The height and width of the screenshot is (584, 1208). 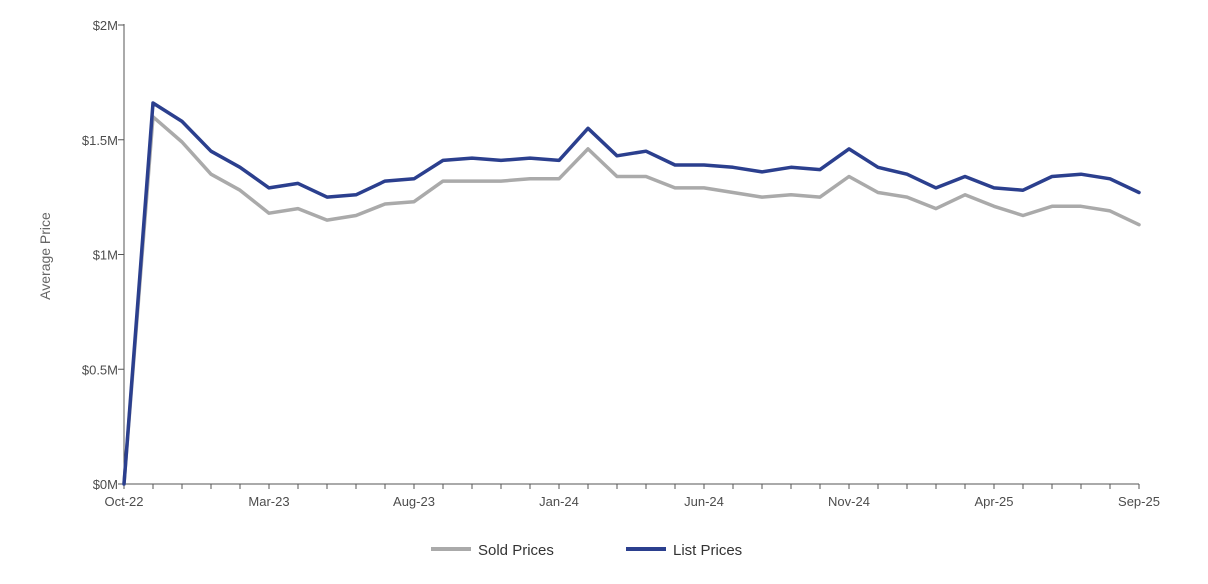 I want to click on y-tick-label: $1.5M, so click(x=100, y=140).